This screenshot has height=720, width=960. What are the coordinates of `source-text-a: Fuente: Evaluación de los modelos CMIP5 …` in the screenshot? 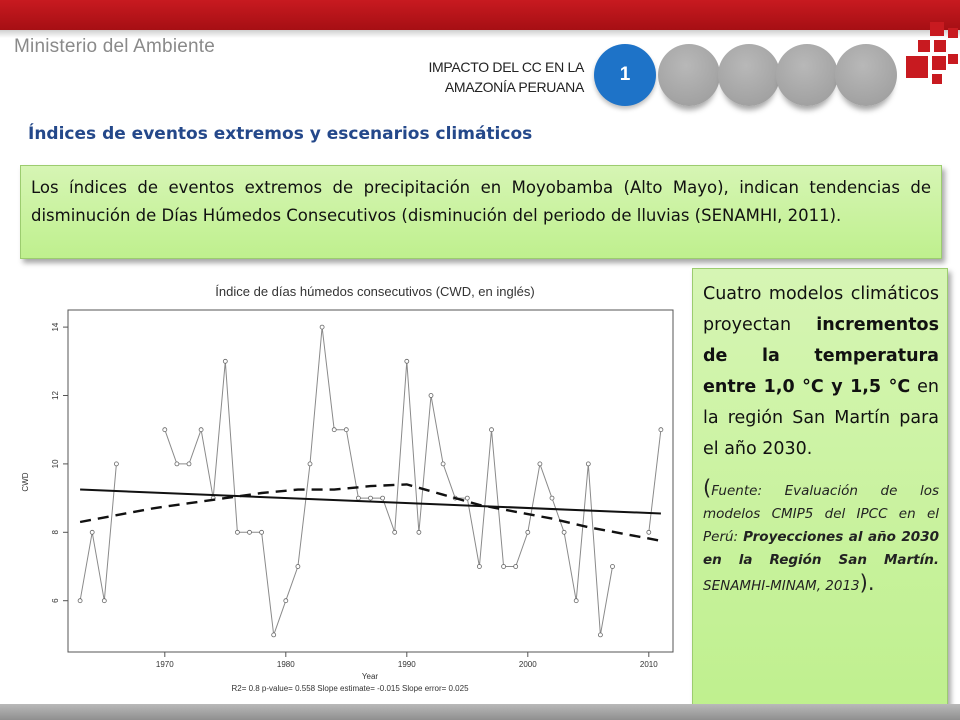 It's located at (821, 514).